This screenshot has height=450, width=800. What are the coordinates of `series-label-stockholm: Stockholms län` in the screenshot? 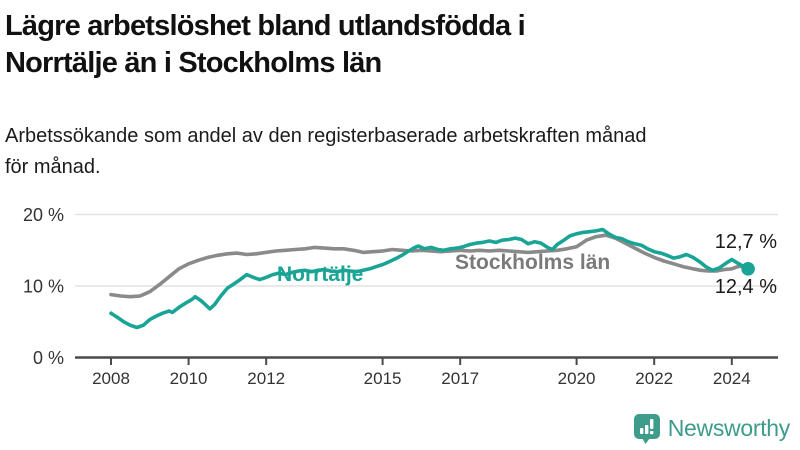 It's located at (532, 262).